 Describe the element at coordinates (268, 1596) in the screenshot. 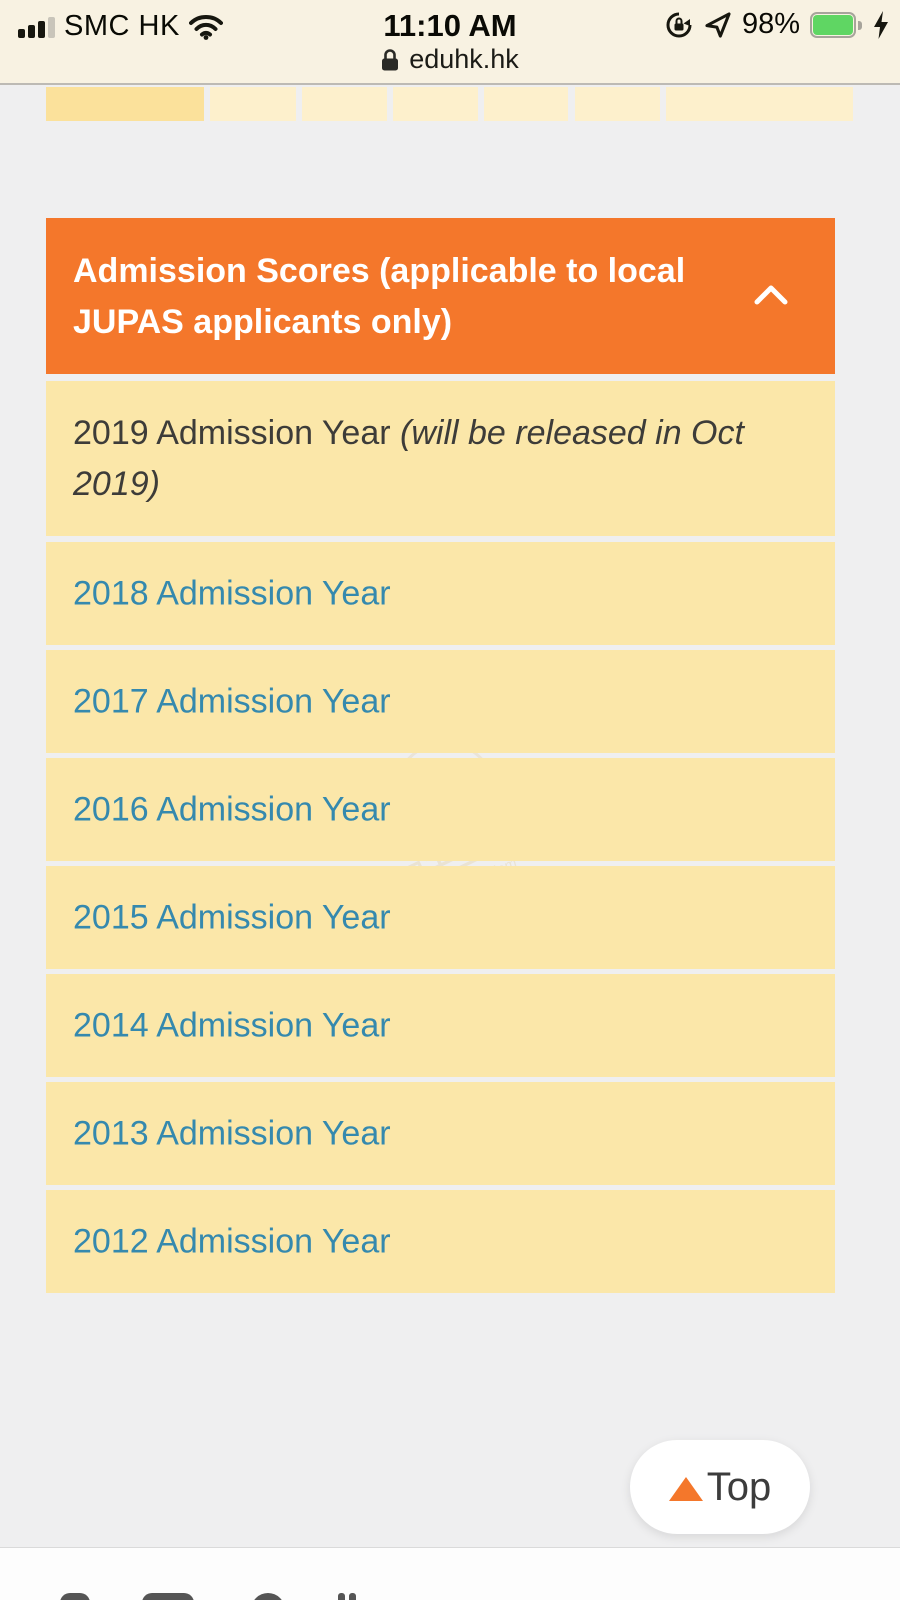

I see `instagram-icon` at that location.